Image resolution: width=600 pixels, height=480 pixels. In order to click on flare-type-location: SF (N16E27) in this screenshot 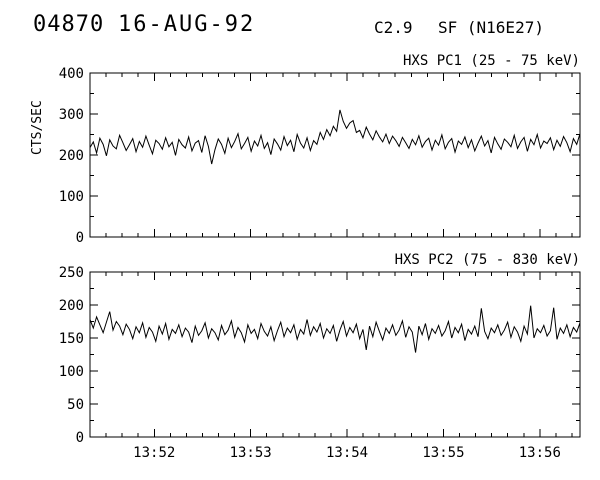, I will do `click(491, 27)`.